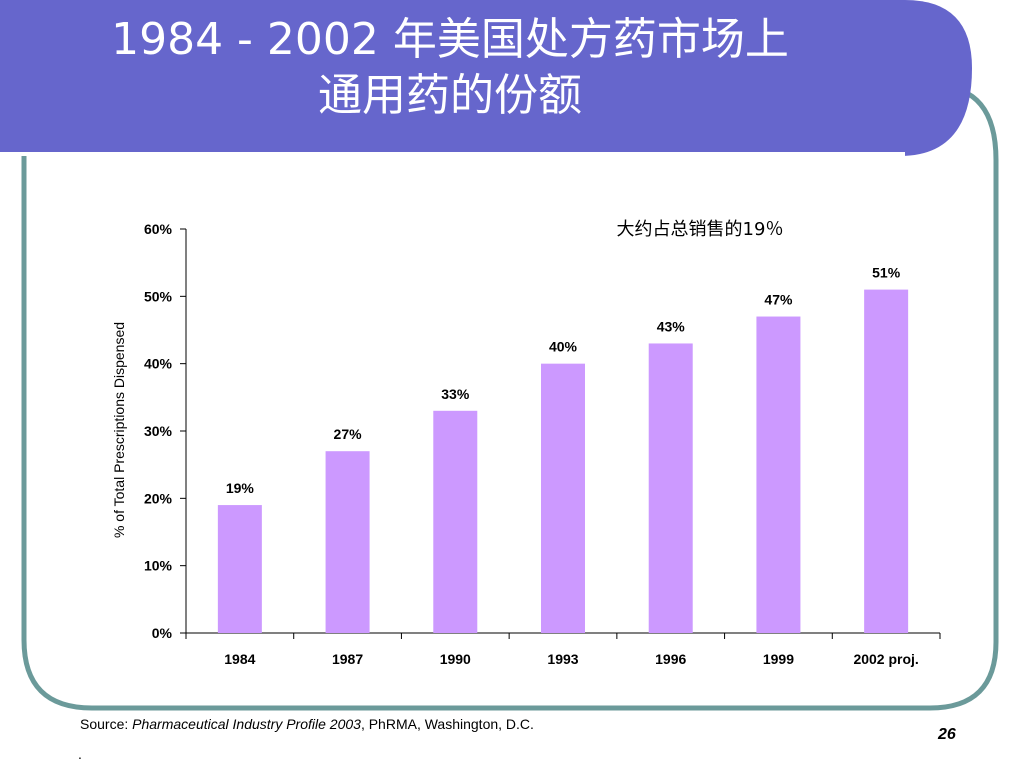  What do you see at coordinates (947, 734) in the screenshot?
I see `page-number: 26` at bounding box center [947, 734].